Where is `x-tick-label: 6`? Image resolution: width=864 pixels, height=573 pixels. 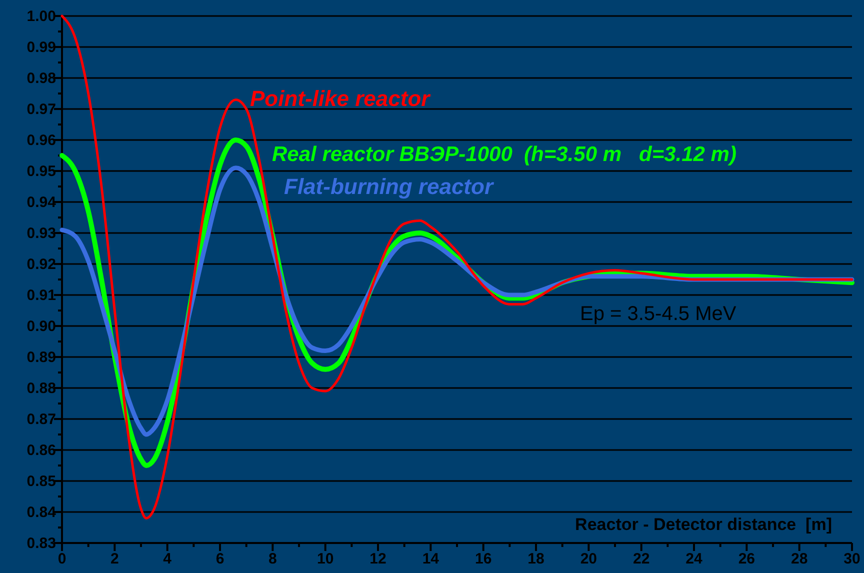
x-tick-label: 6 is located at coordinates (220, 559).